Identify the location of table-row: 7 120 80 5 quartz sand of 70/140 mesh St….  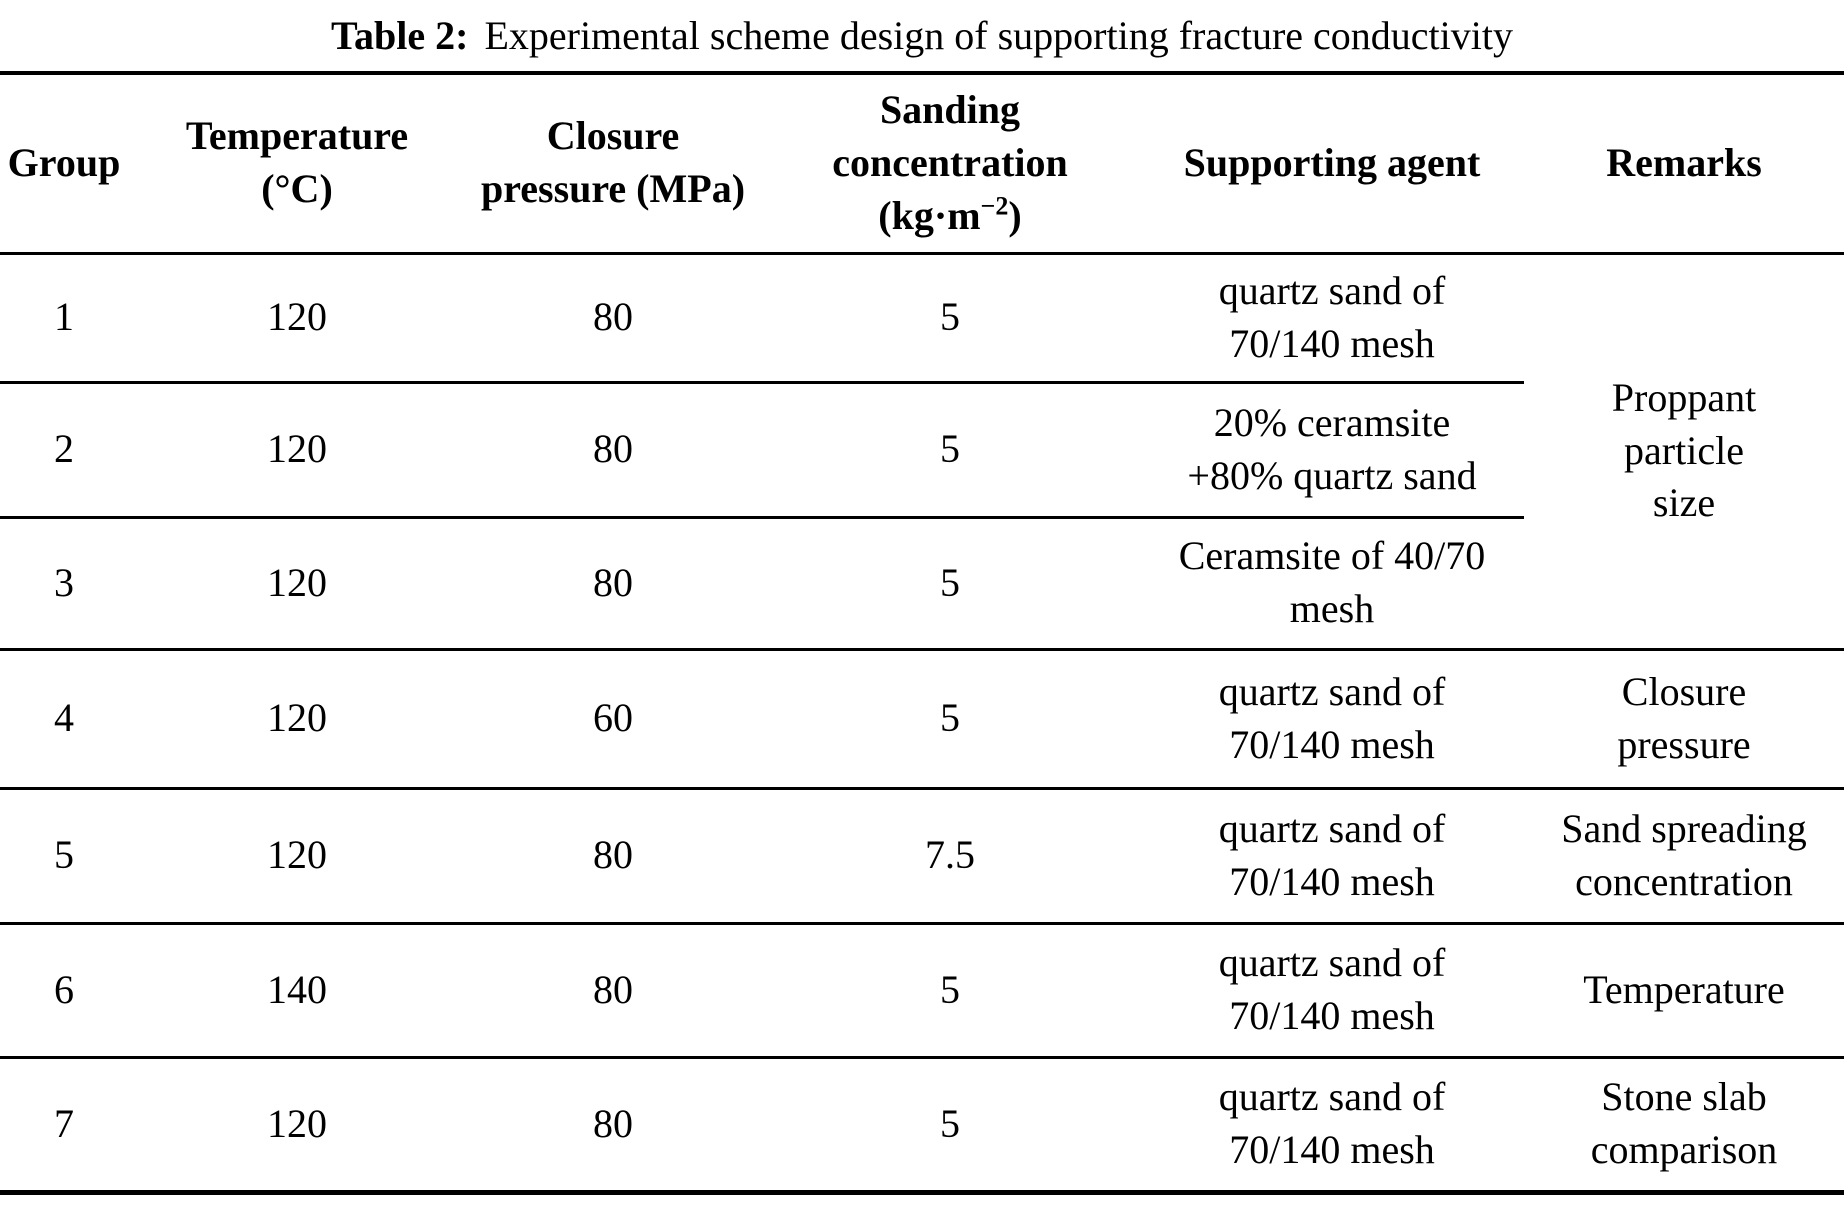
(922, 1124).